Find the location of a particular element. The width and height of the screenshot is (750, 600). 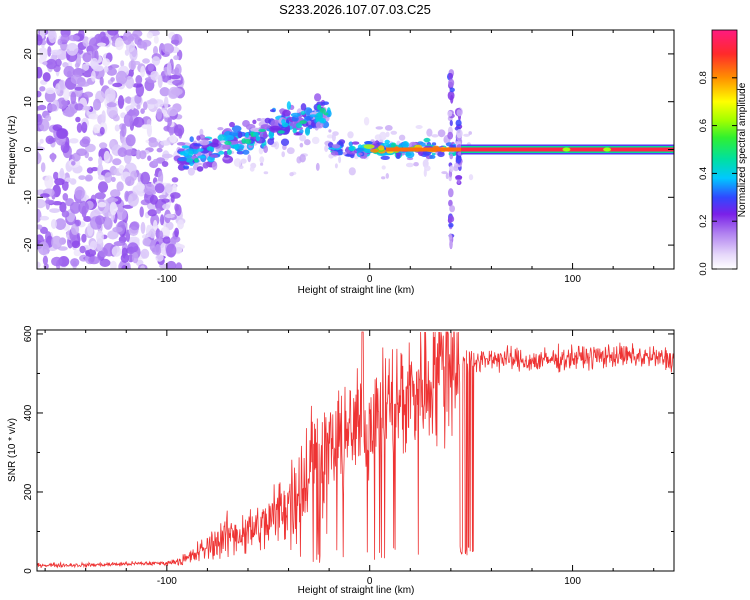

colorbar-gradient is located at coordinates (724, 149).